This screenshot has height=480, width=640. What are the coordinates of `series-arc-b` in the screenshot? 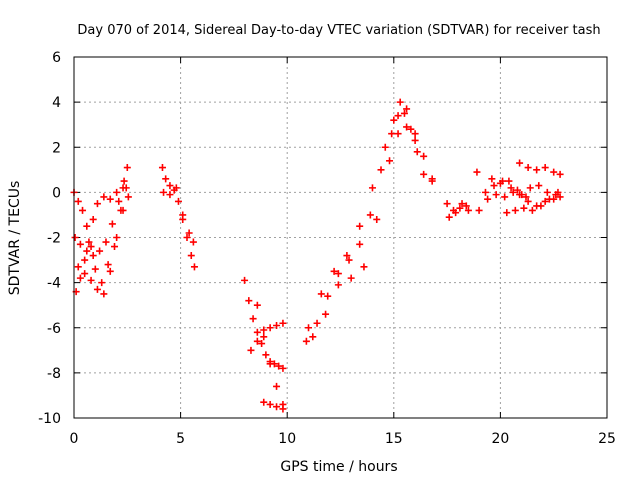 It's located at (178, 217).